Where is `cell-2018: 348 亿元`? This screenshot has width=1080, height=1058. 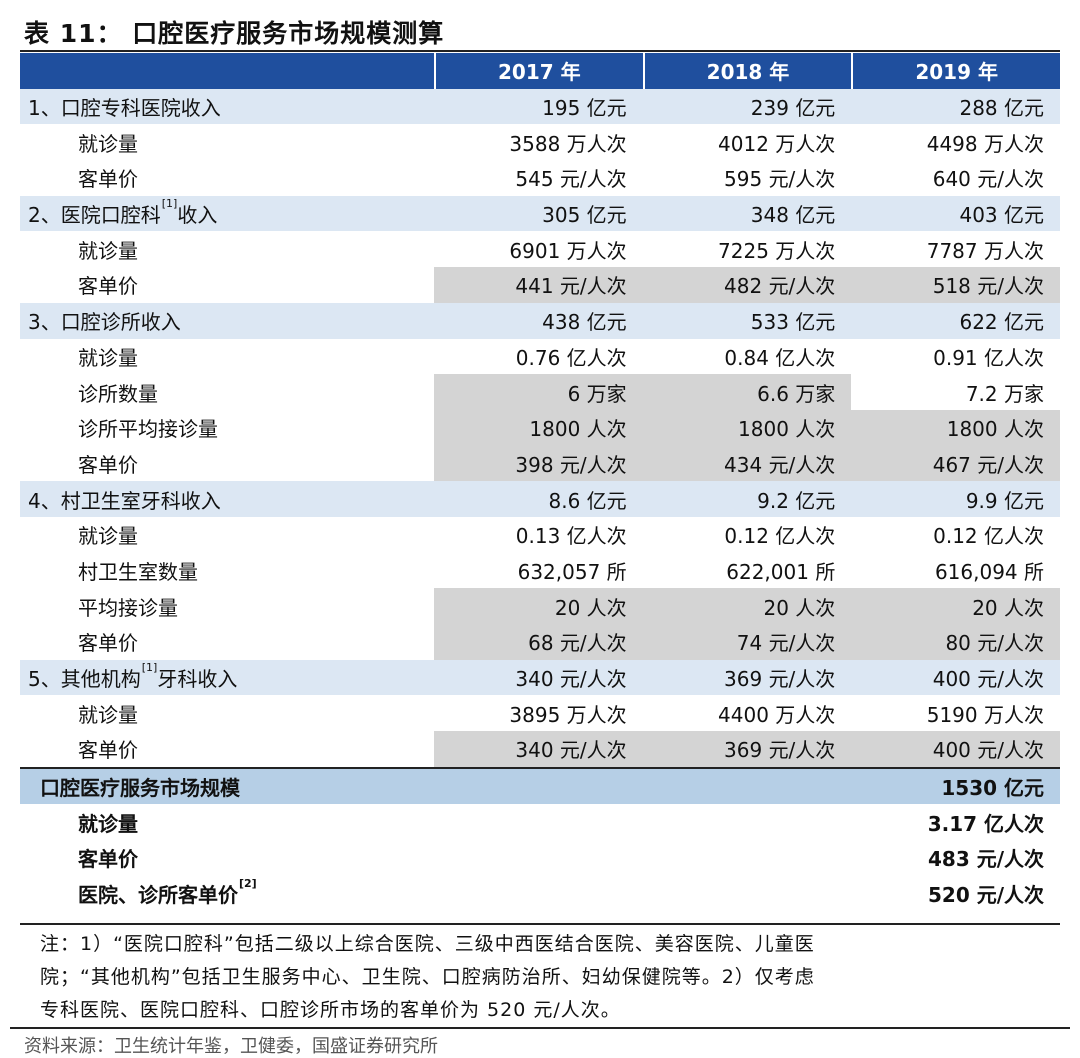 cell-2018: 348 亿元 is located at coordinates (747, 213).